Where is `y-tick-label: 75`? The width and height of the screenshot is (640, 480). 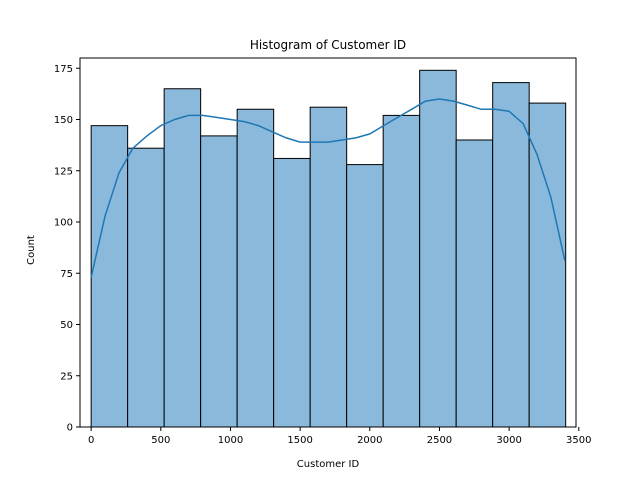 y-tick-label: 75 is located at coordinates (66, 274).